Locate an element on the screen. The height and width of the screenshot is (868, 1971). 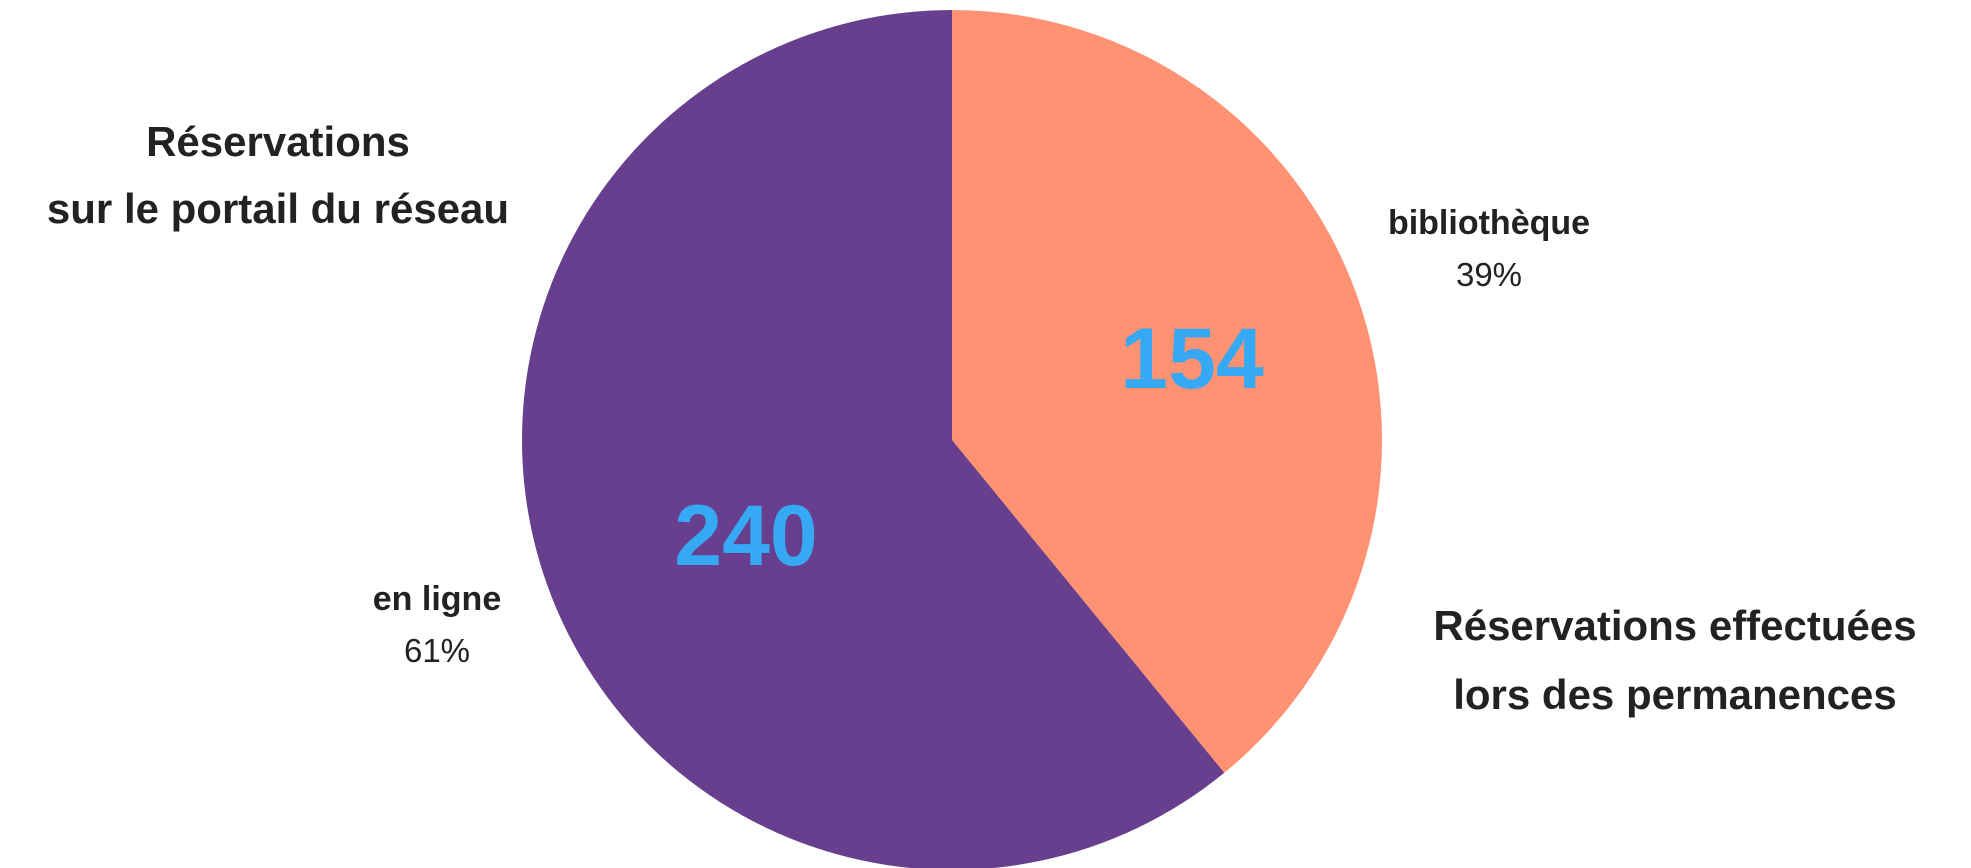
slice-label-bibliotheque: bibliothèque is located at coordinates (1489, 223).